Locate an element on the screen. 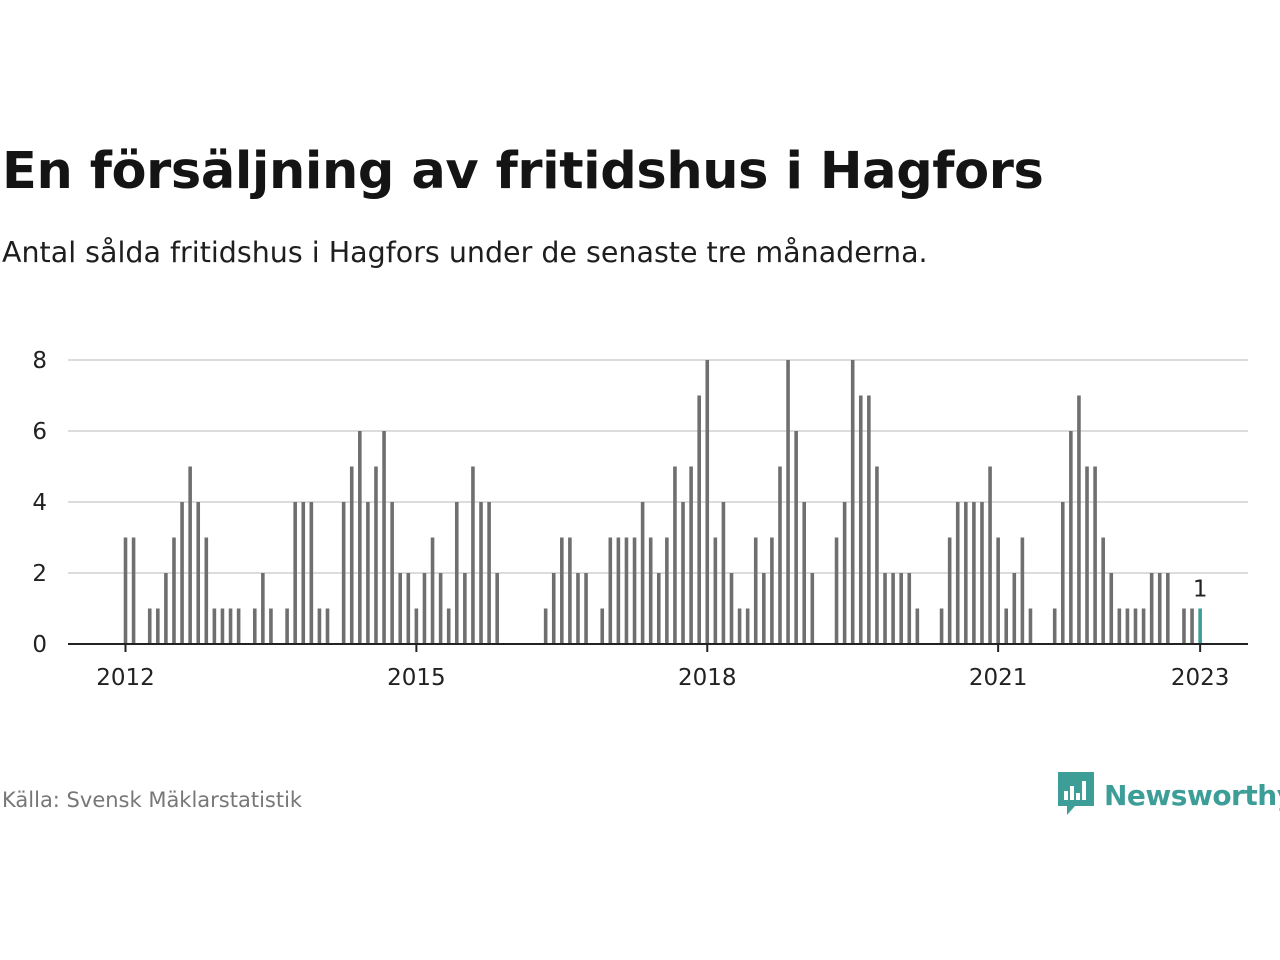 Image resolution: width=1280 pixels, height=960 pixels. y-tick-label: 0 is located at coordinates (39, 645).